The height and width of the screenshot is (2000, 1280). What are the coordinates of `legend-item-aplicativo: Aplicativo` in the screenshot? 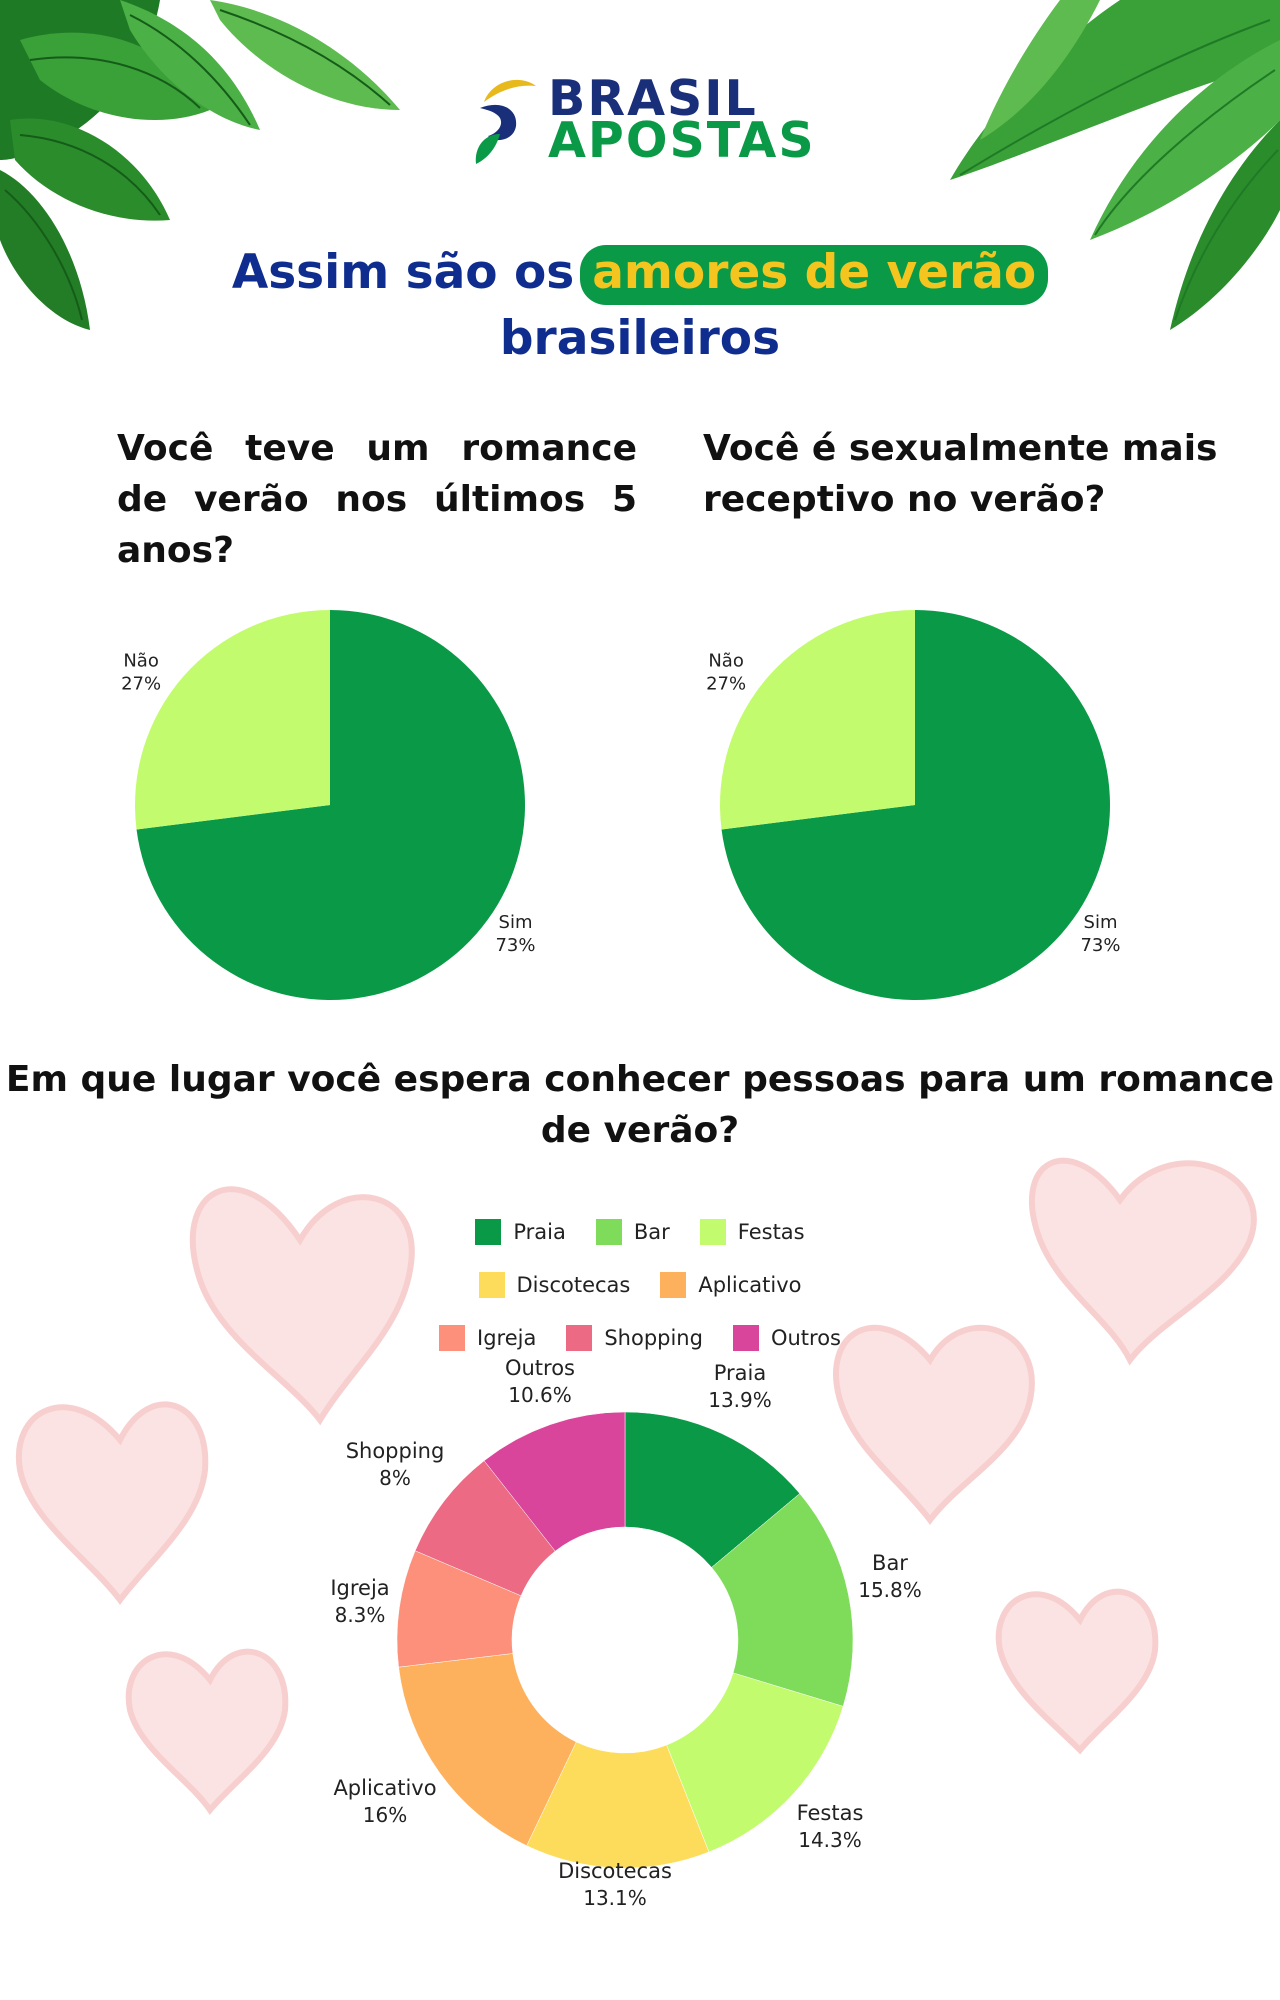 It's located at (731, 1284).